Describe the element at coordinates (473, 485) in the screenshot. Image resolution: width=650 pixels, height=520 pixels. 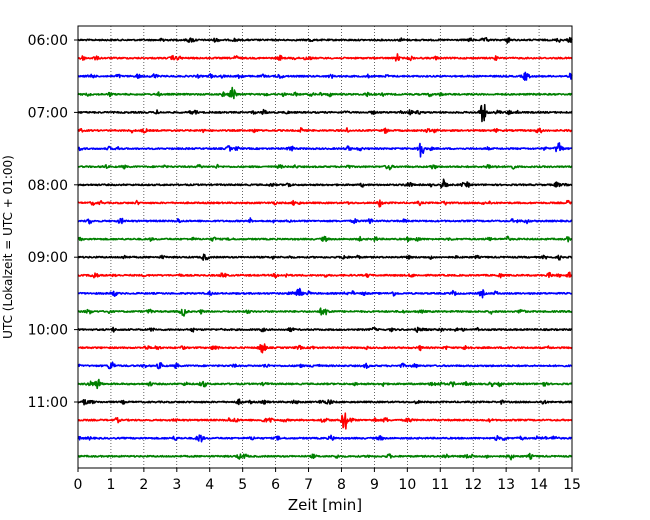
I see `x-tick-label: 12` at that location.